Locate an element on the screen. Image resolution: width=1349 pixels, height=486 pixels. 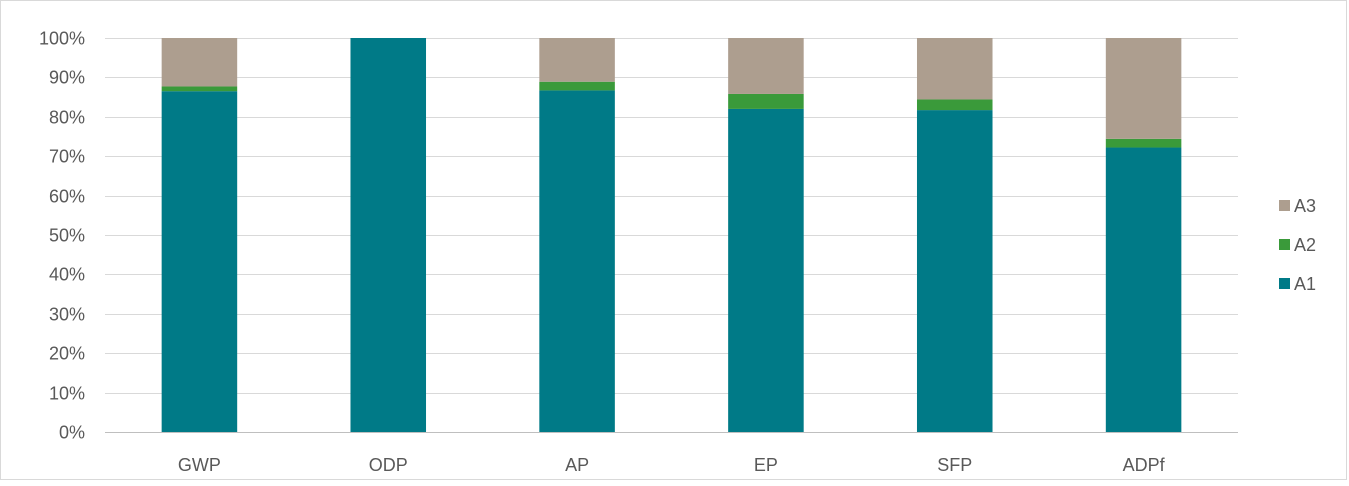
y-tick-label: 60% is located at coordinates (67, 197).